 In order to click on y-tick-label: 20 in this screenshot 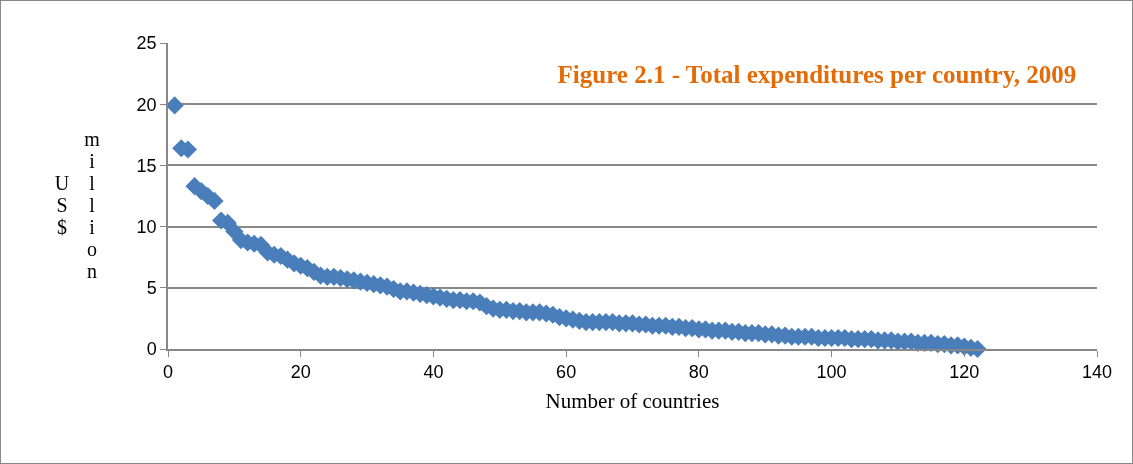, I will do `click(146, 104)`.